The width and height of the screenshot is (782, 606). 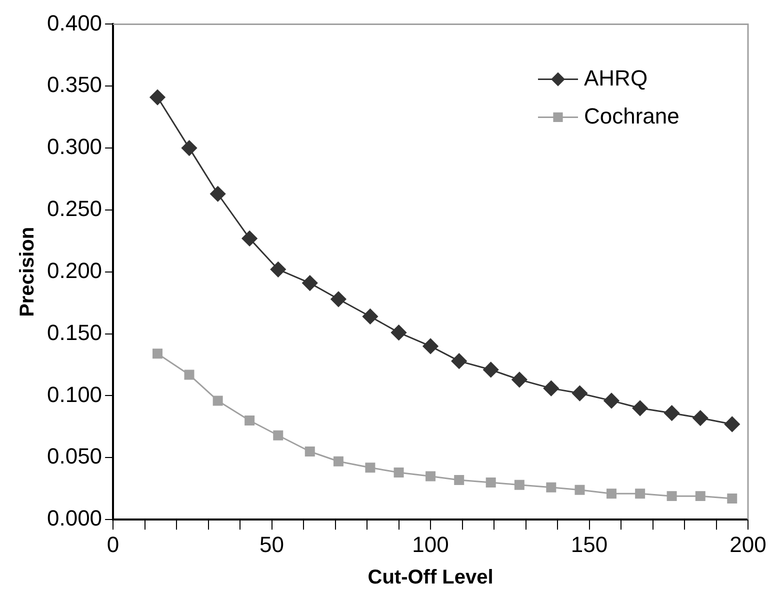 I want to click on legend-label: Cochrane, so click(x=632, y=115).